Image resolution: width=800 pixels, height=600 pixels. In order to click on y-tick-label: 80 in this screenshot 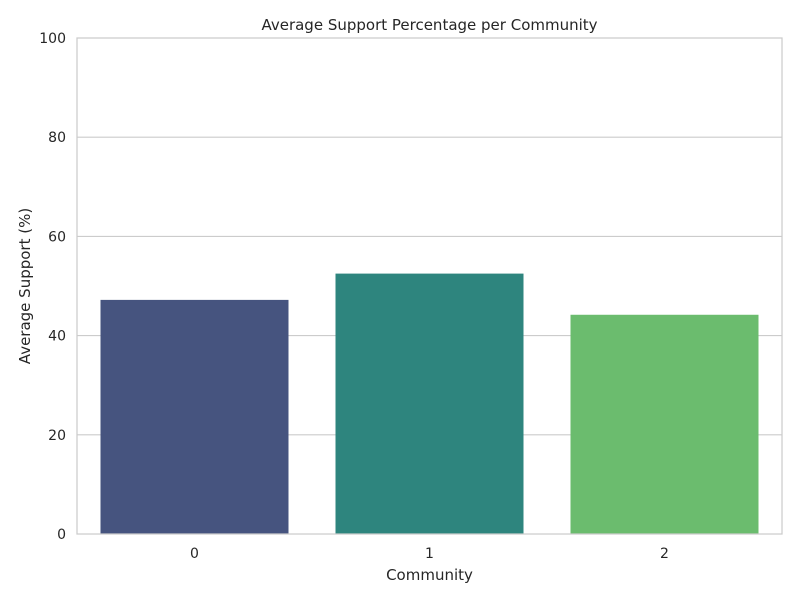, I will do `click(57, 138)`.